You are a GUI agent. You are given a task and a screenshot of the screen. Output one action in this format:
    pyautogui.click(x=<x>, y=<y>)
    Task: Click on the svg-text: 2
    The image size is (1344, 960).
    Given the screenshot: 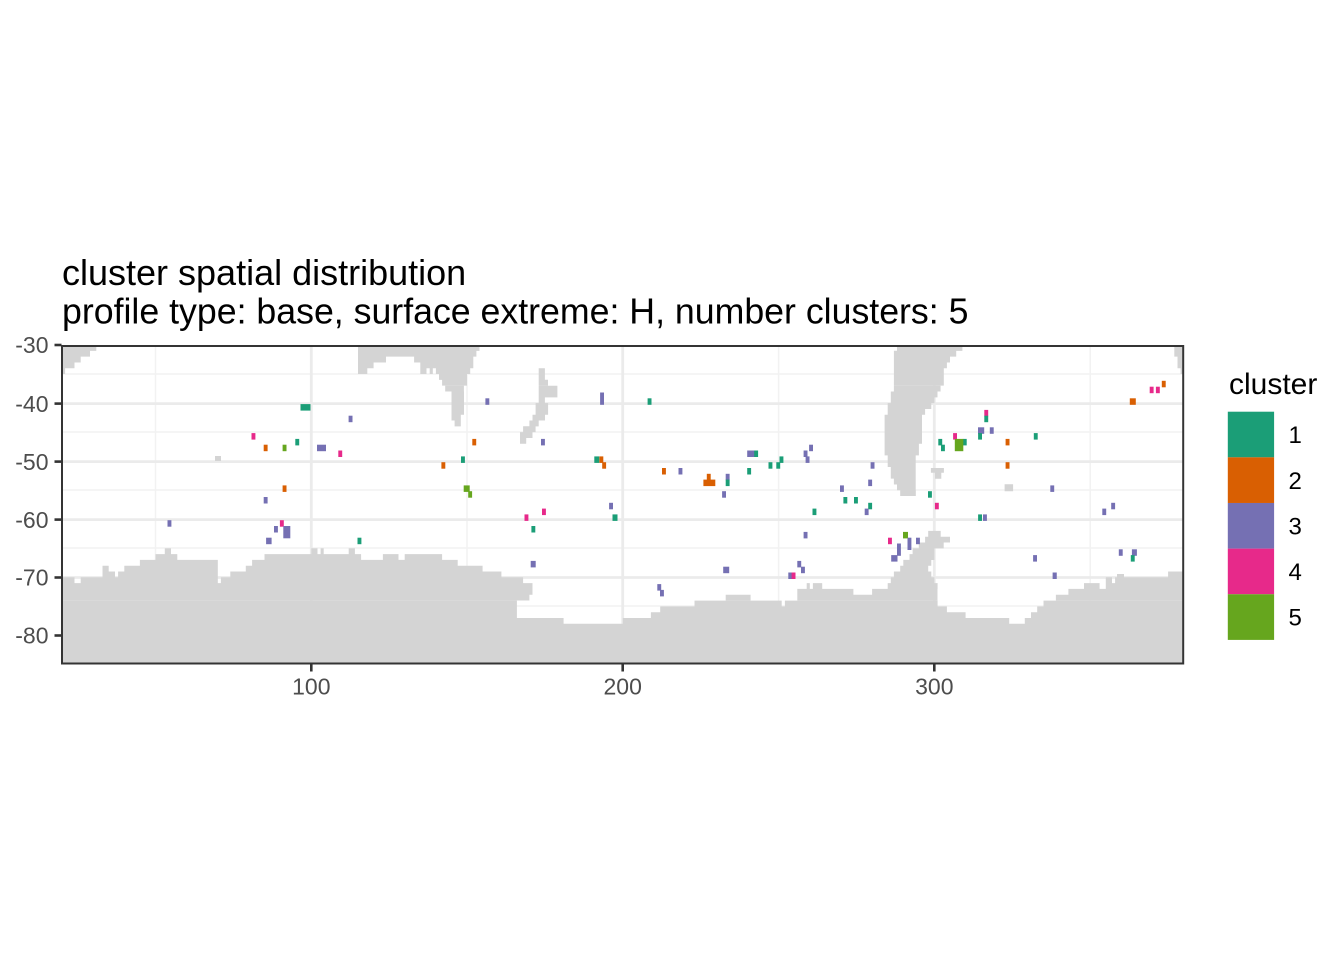 What is the action you would take?
    pyautogui.click(x=1295, y=481)
    